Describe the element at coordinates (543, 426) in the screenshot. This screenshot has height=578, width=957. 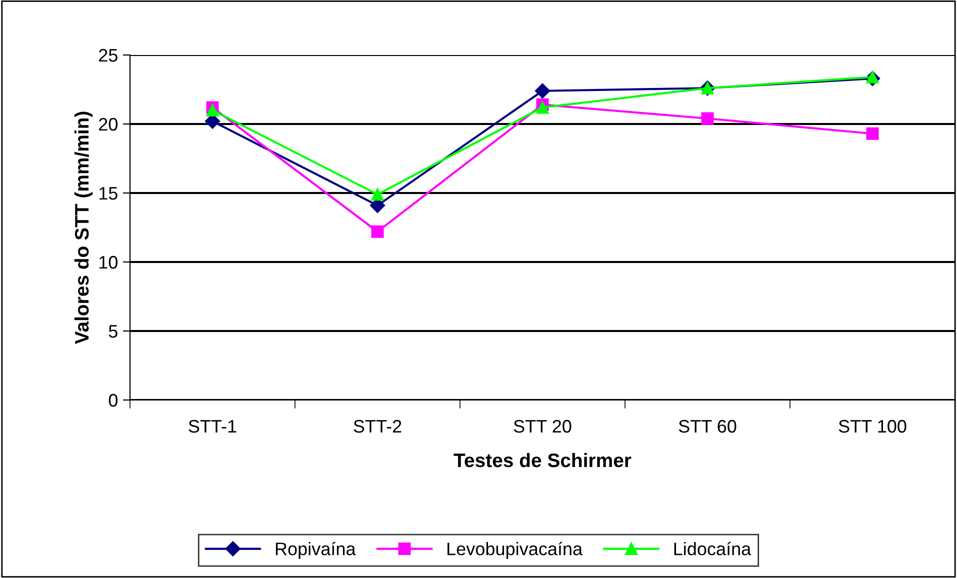
I see `x-tick-label: STT 20` at that location.